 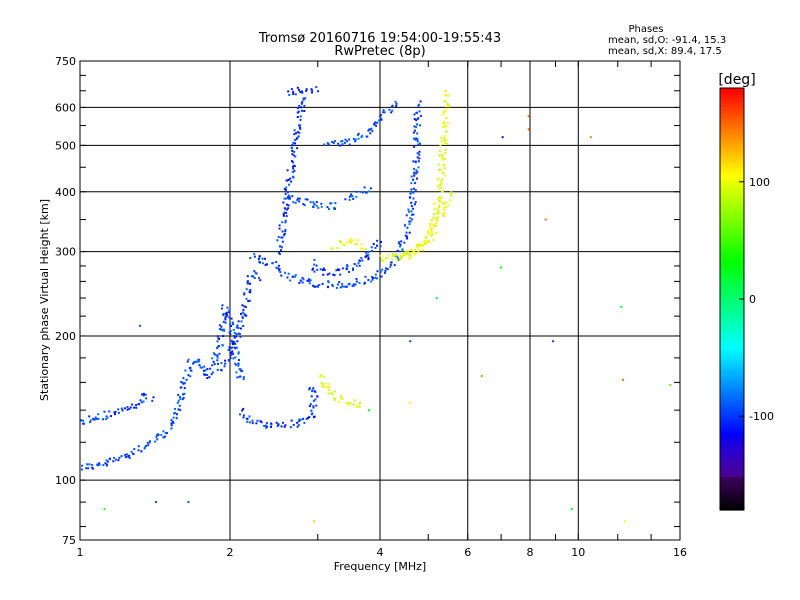 I want to click on colorbar: 100 0 -100, so click(x=746, y=299).